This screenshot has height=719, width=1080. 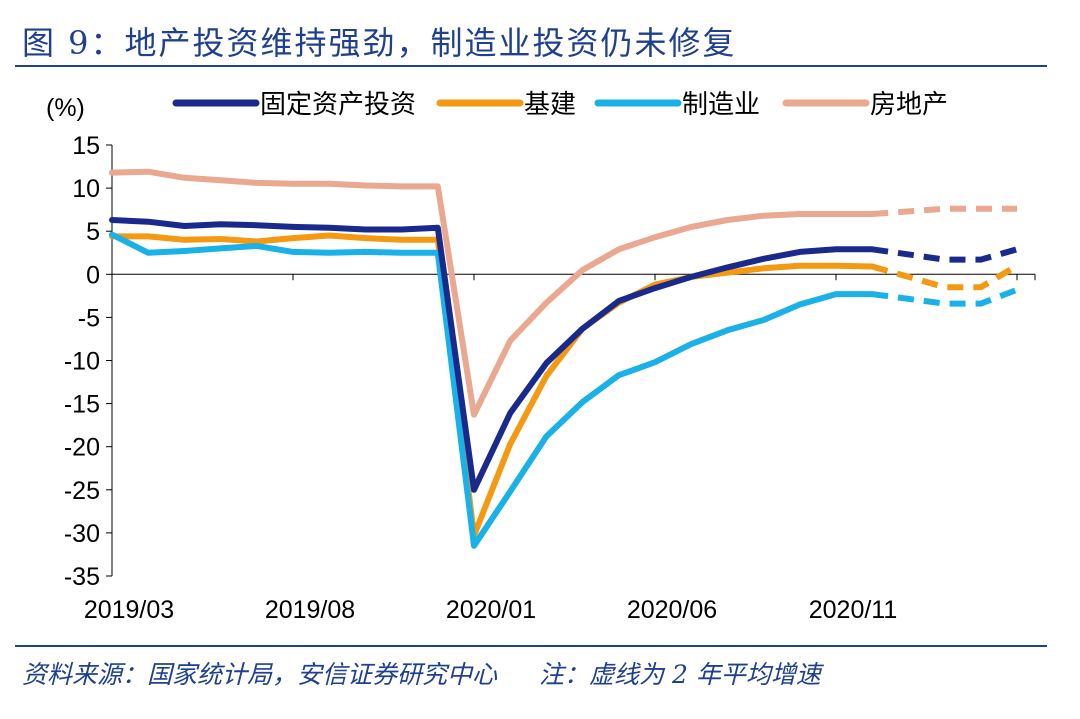 What do you see at coordinates (93, 232) in the screenshot?
I see `y-tick-label: 5` at bounding box center [93, 232].